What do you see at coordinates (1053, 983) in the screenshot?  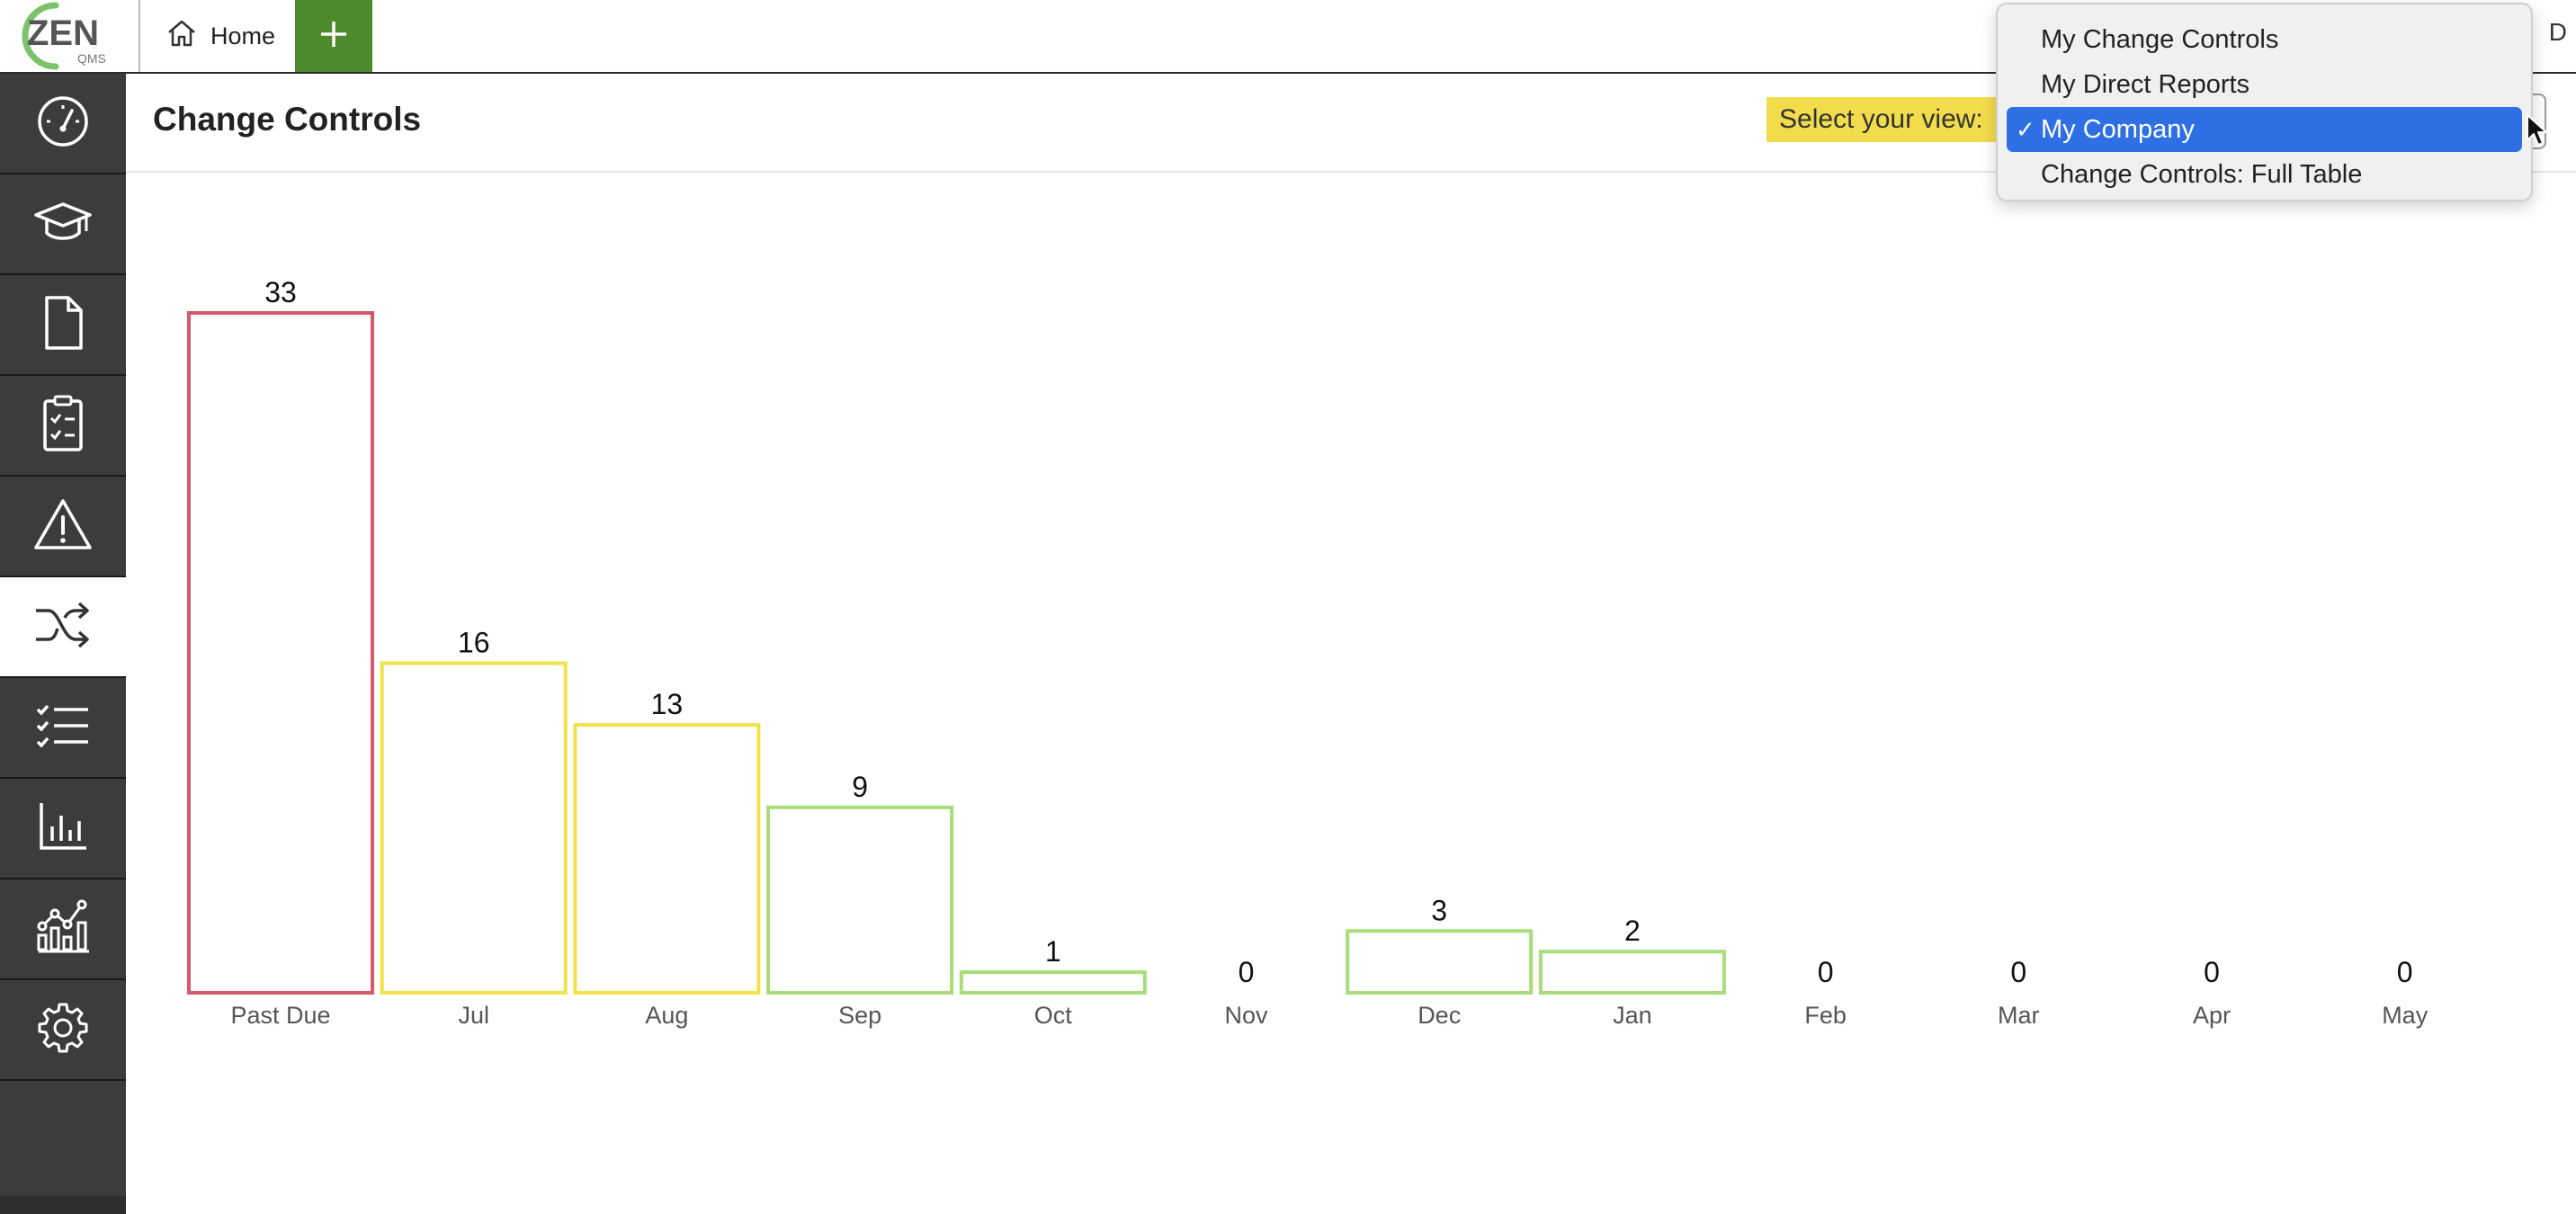 I see `bar-oct` at bounding box center [1053, 983].